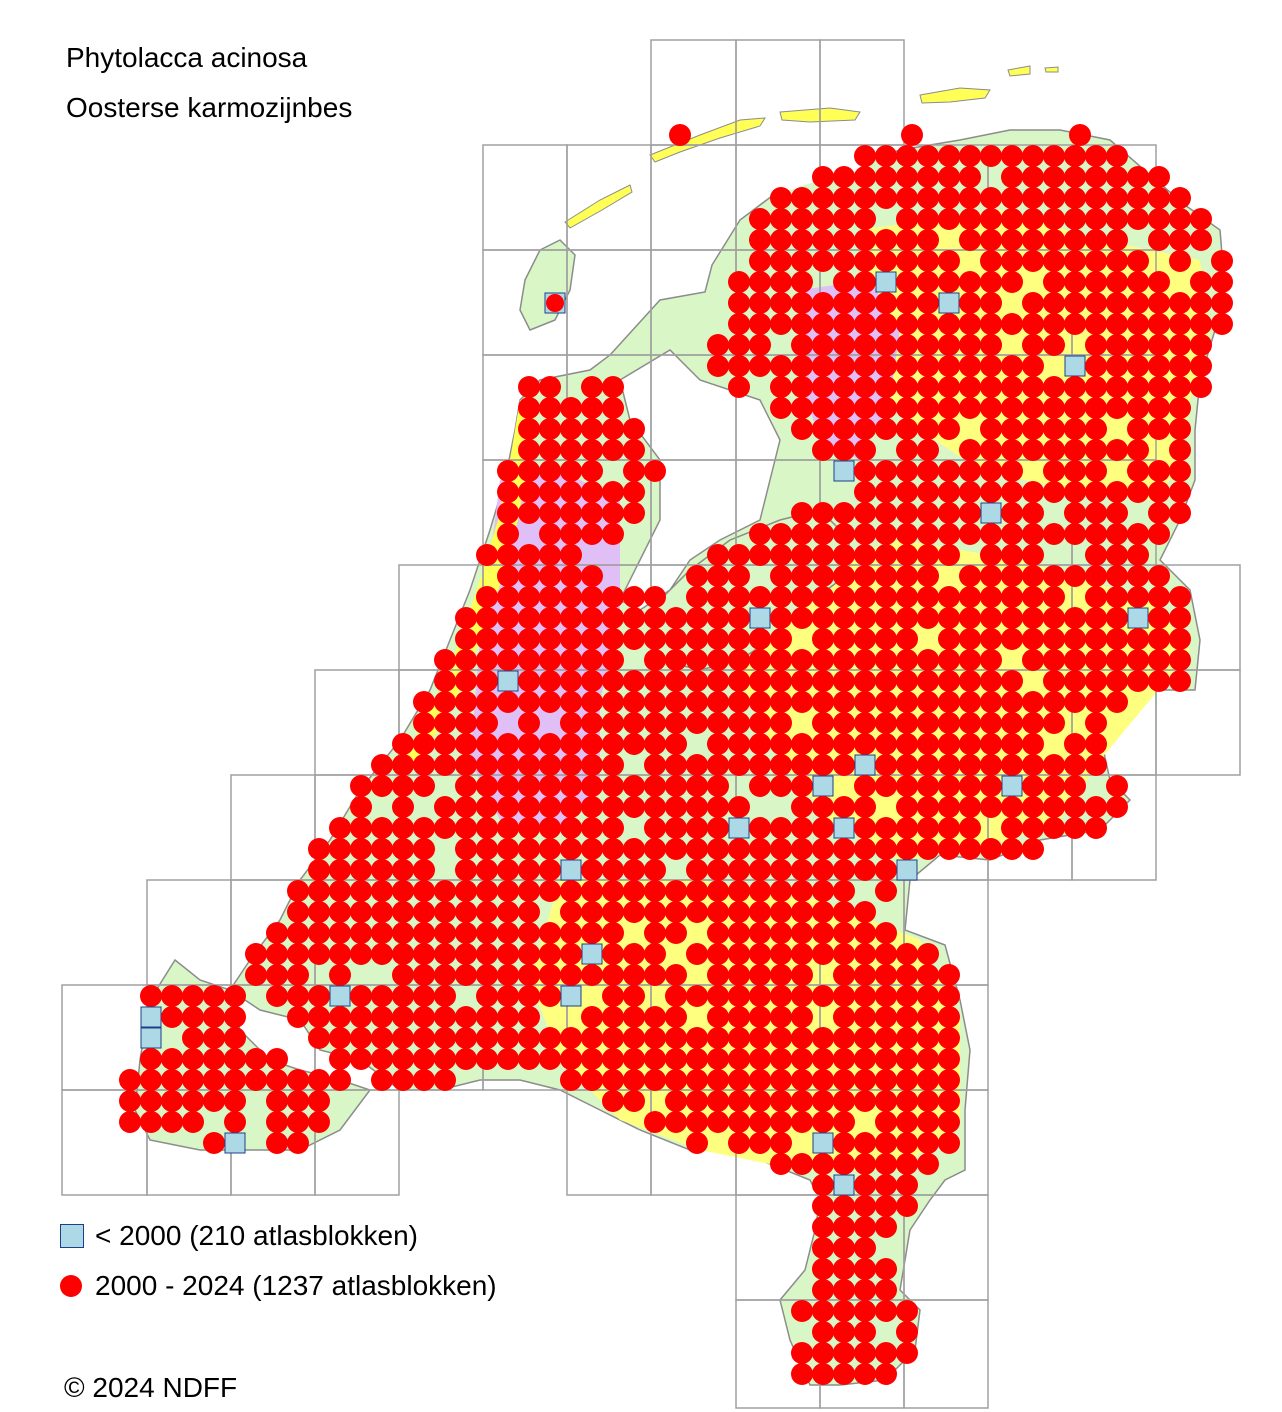  Describe the element at coordinates (525, 197) in the screenshot. I see `grid-cell` at that location.